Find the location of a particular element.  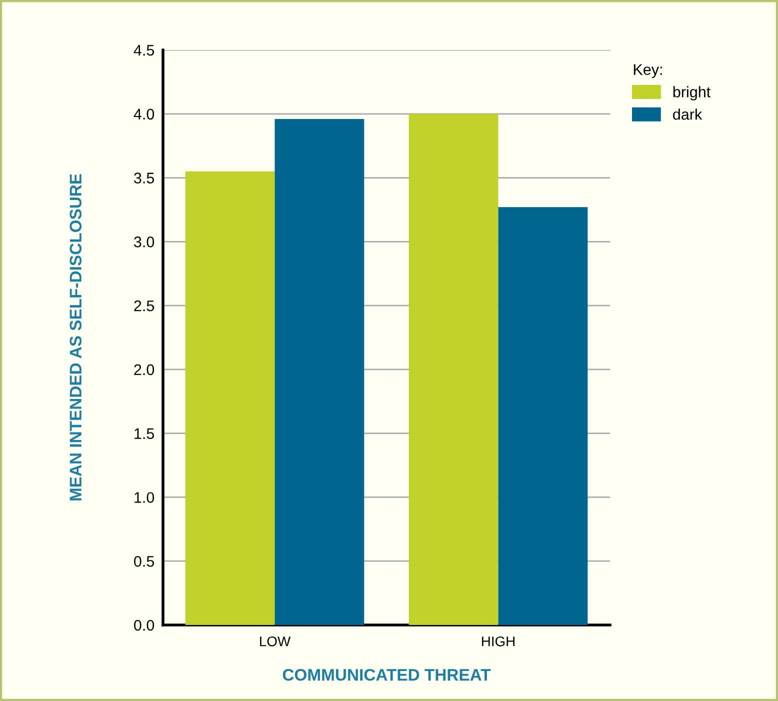

y-tick-label: 4.0 is located at coordinates (144, 114).